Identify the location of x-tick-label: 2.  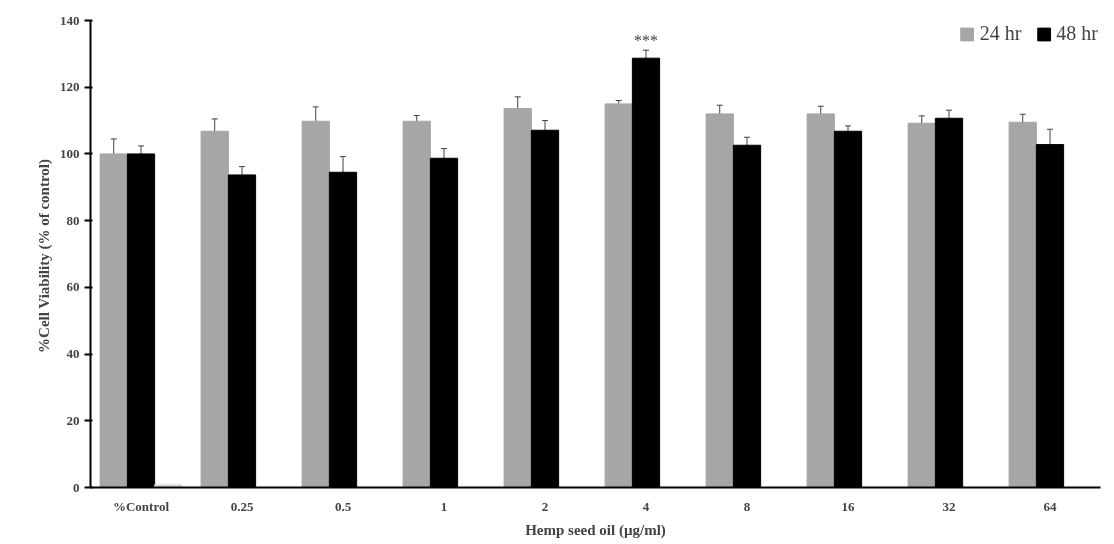
(545, 506).